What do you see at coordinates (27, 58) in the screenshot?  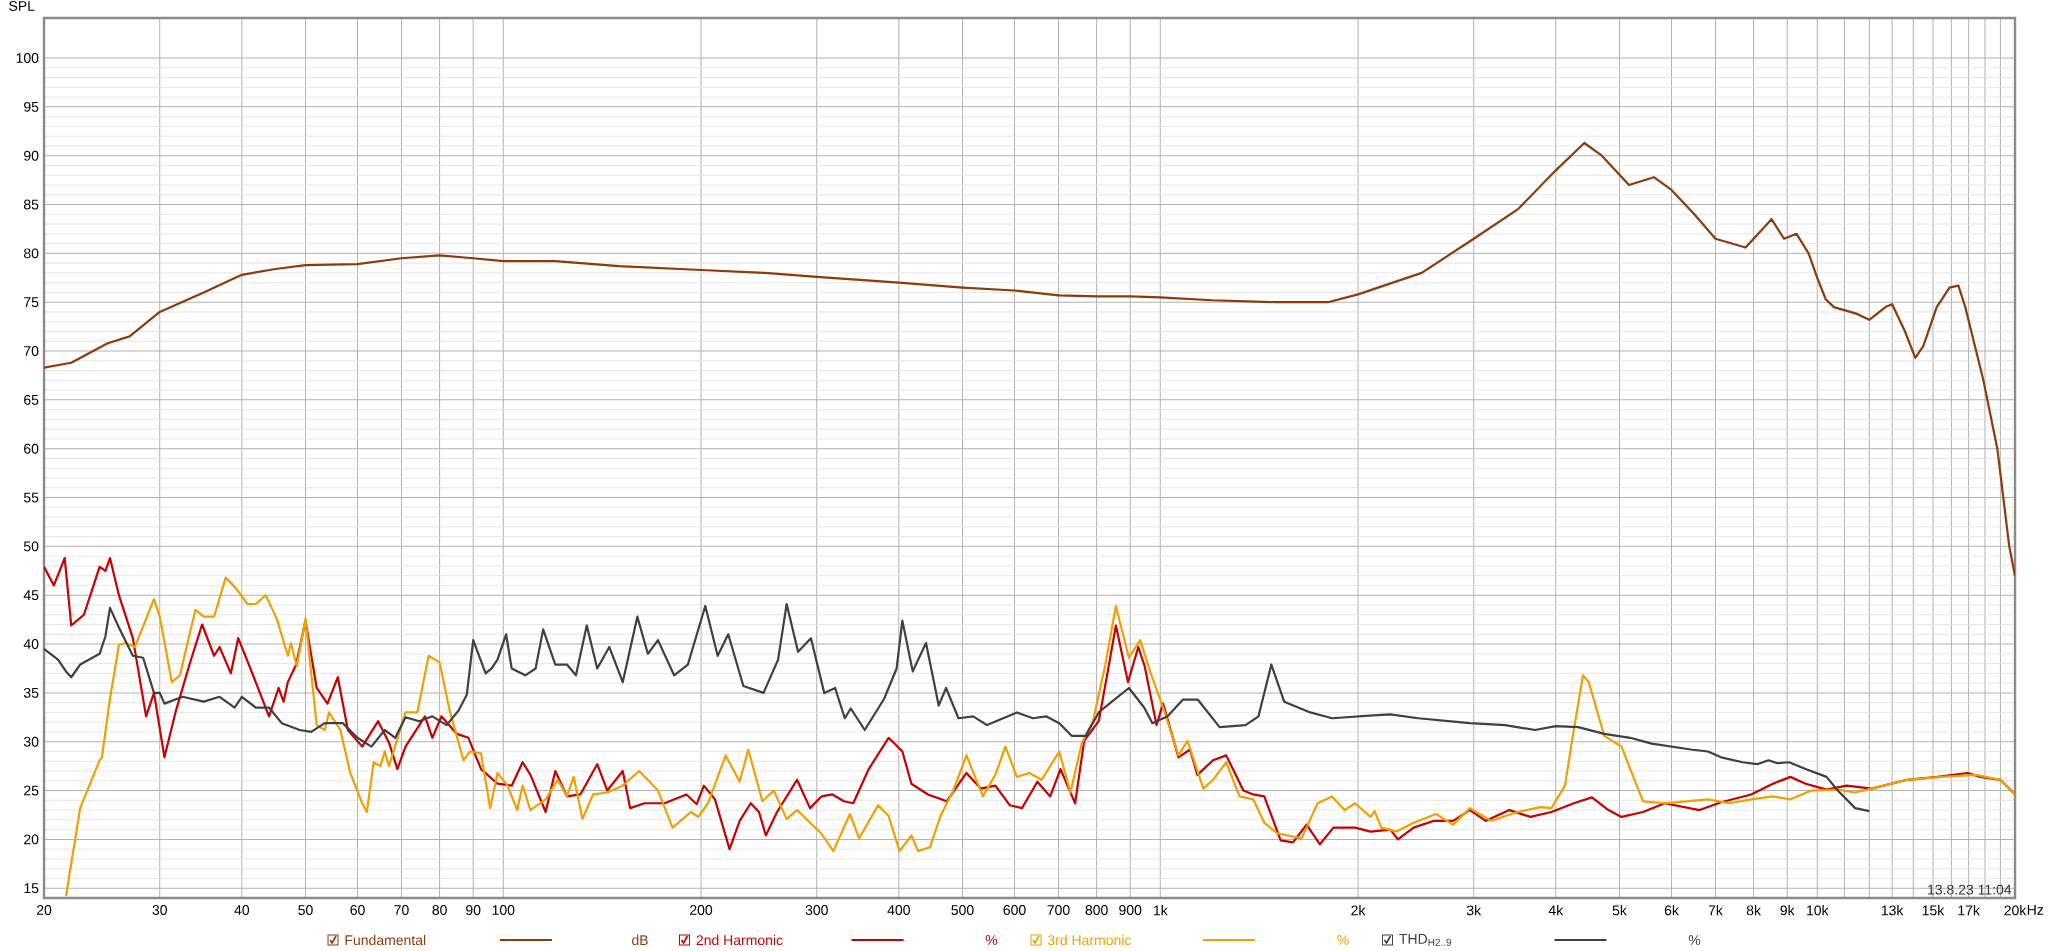 I see `y-tick-label: 100` at bounding box center [27, 58].